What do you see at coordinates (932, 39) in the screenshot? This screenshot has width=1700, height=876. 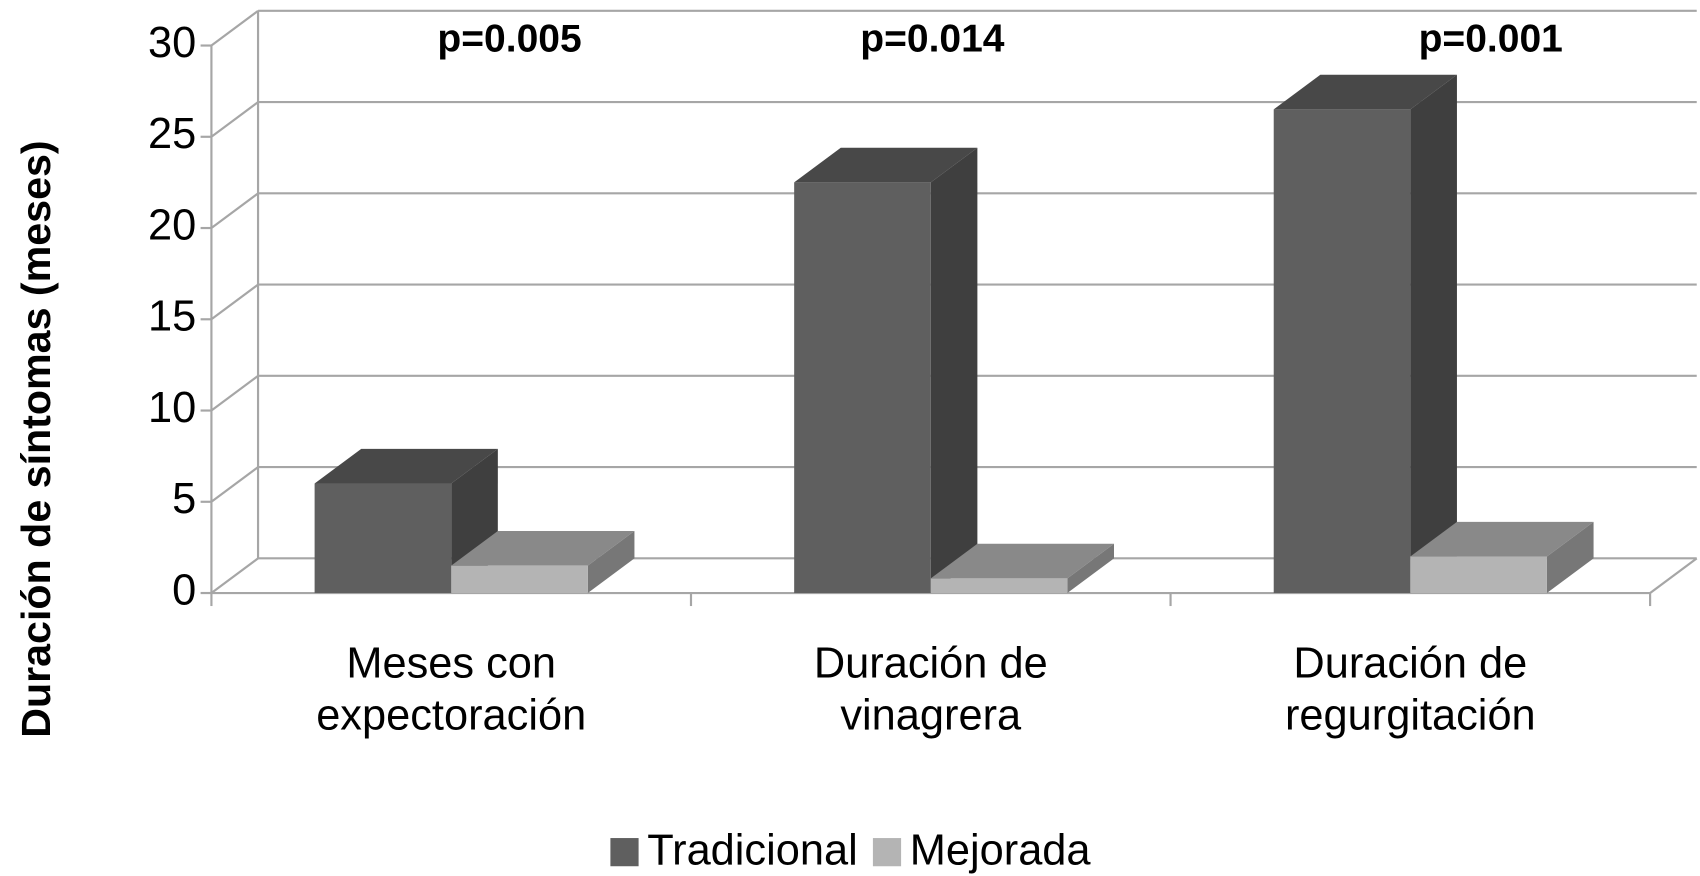 I see `annotation: p=0.014` at bounding box center [932, 39].